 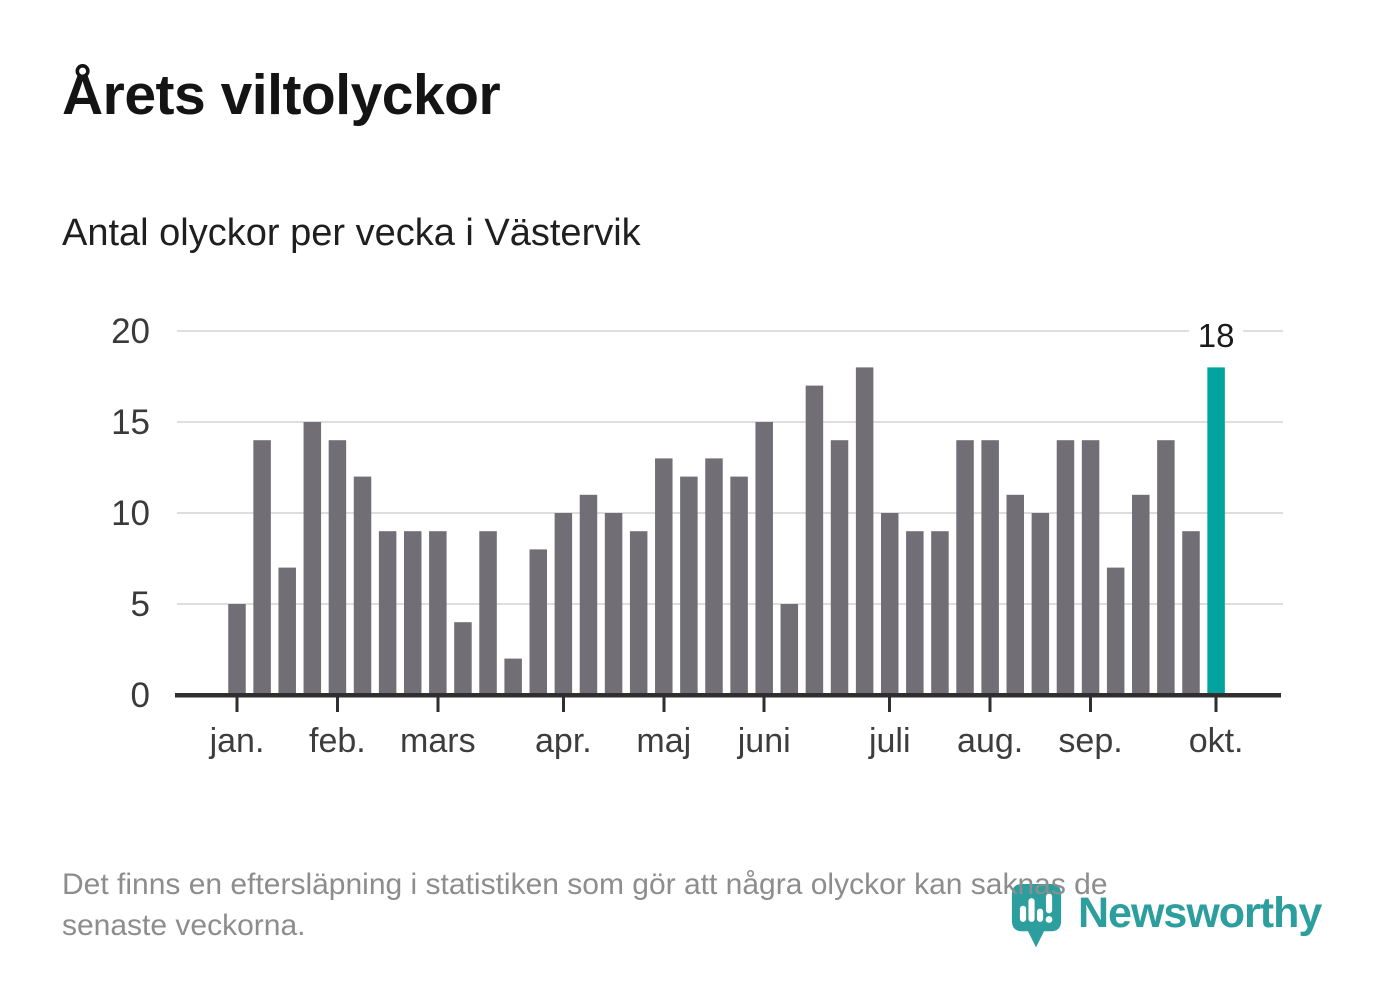 I want to click on x-tick-label: sep., so click(x=1090, y=741).